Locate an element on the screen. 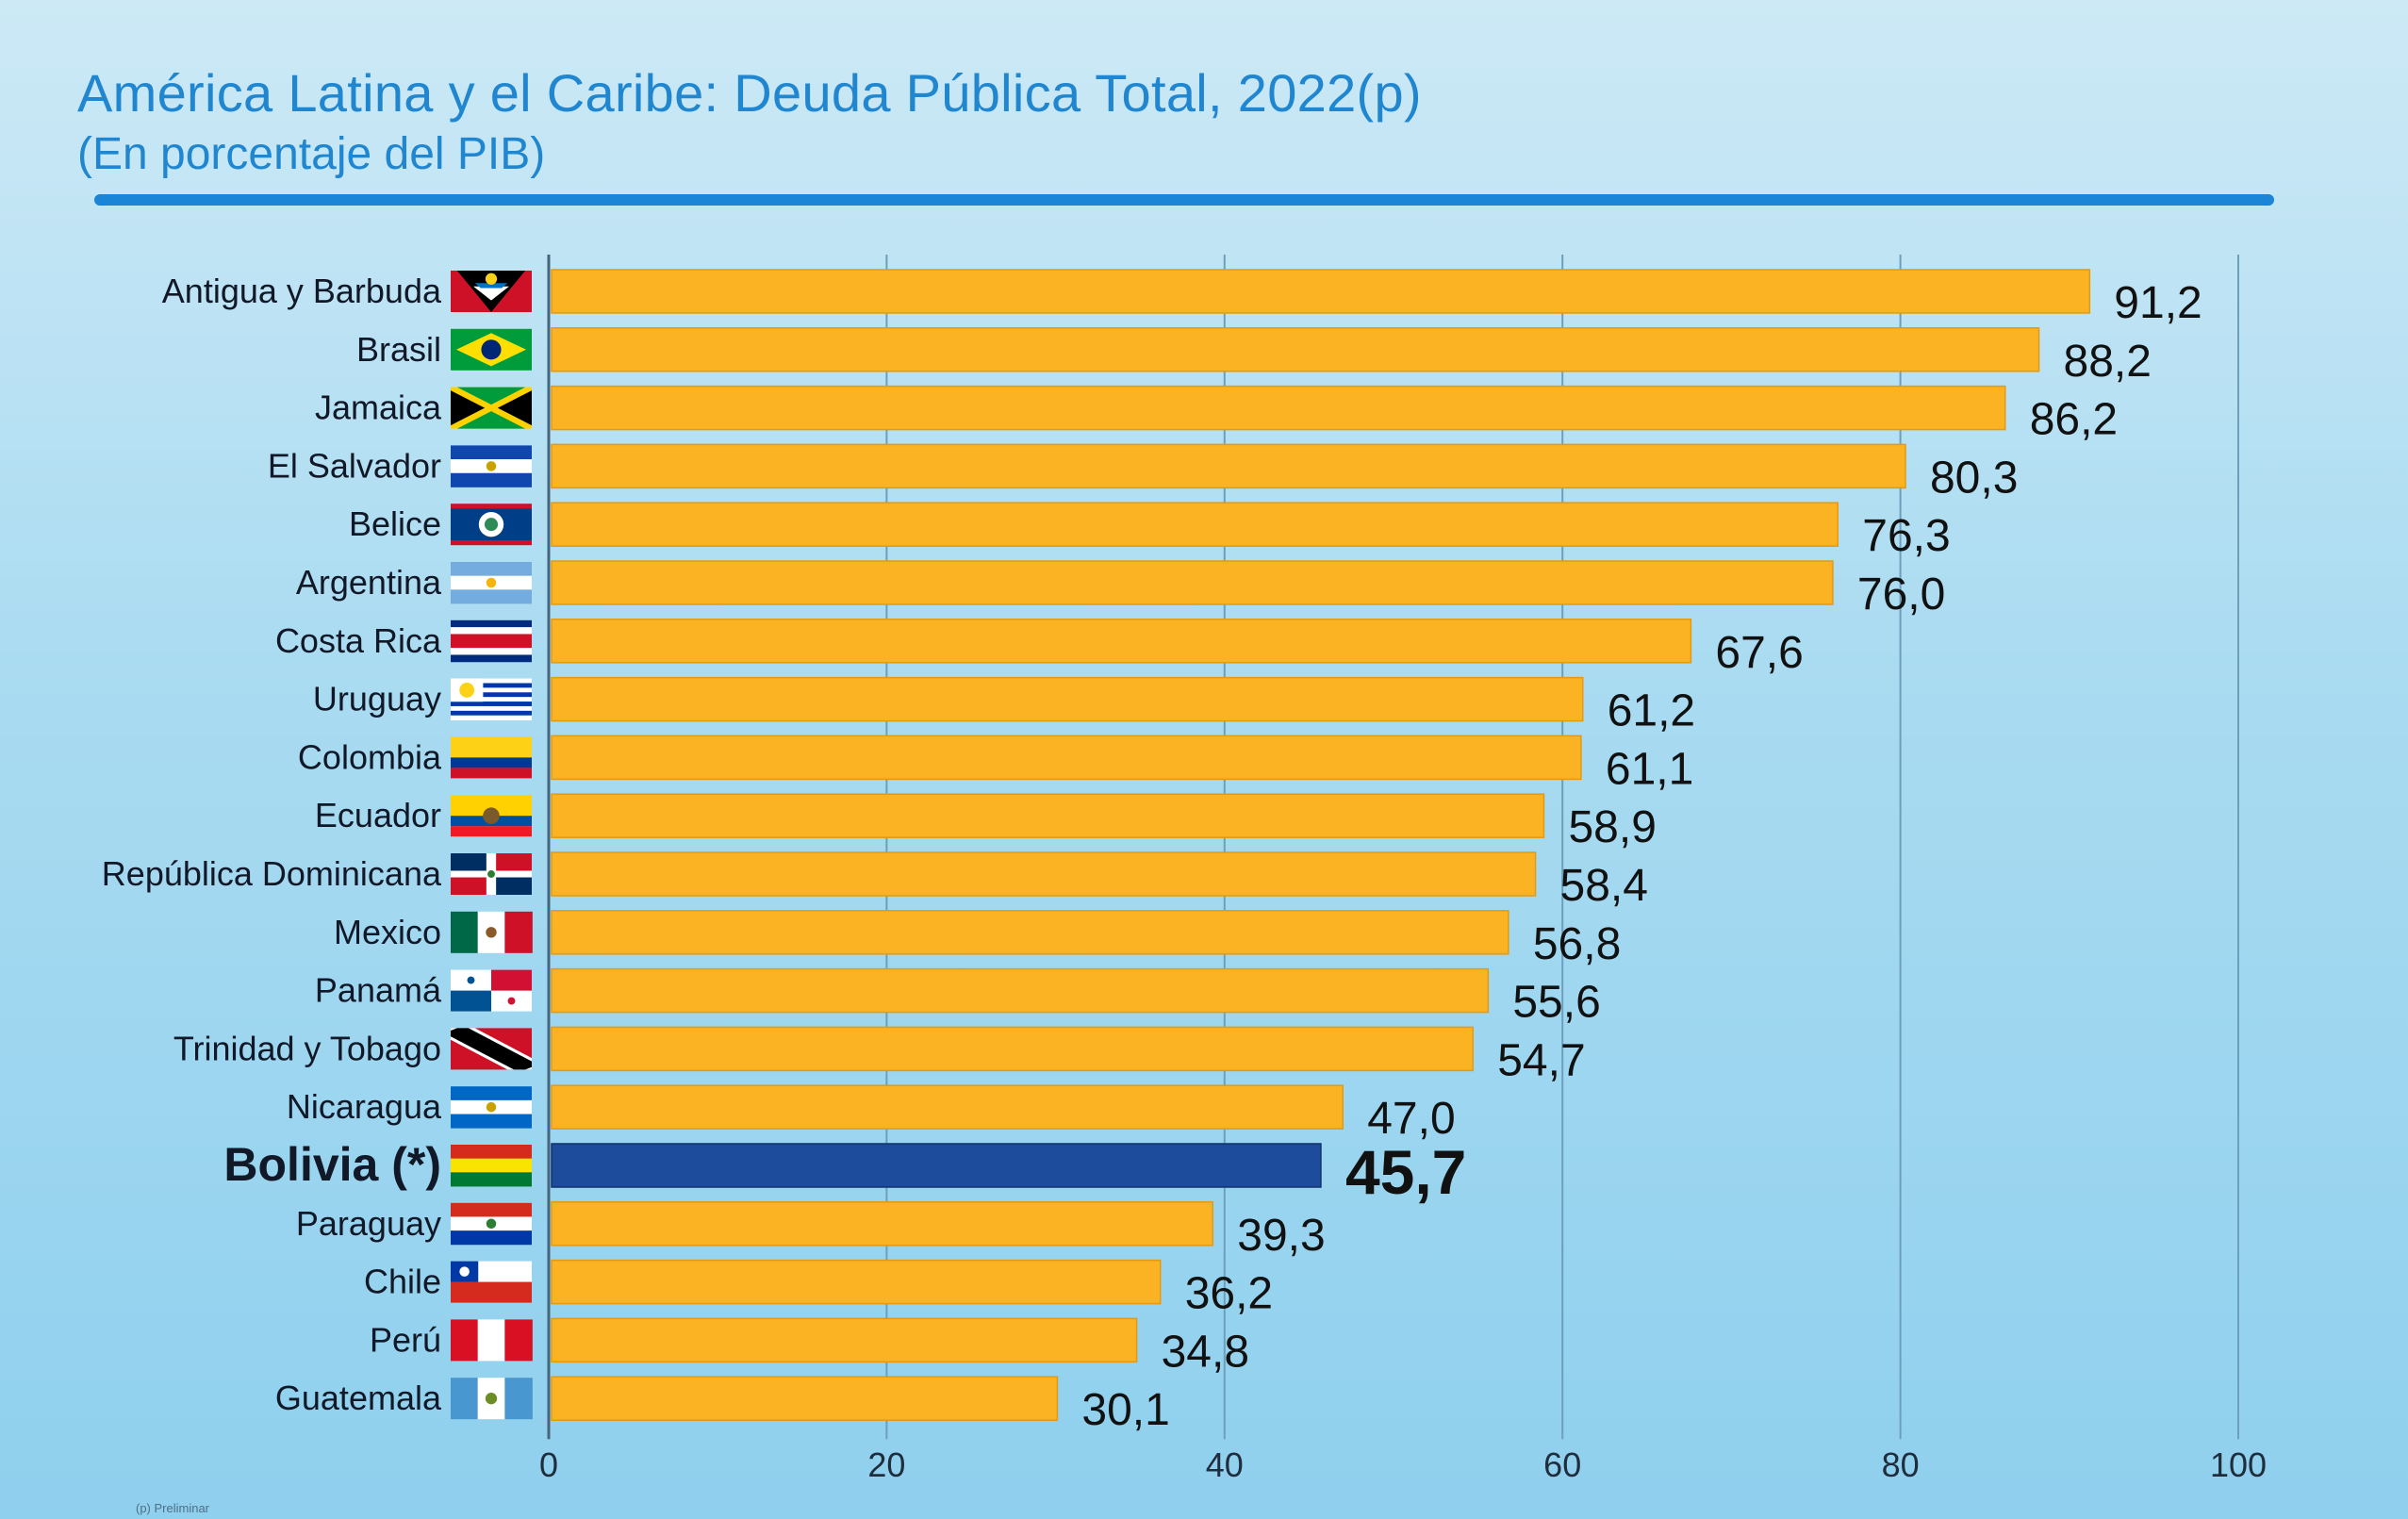 The height and width of the screenshot is (1519, 2408). category-label-belice: Belice is located at coordinates (395, 523).